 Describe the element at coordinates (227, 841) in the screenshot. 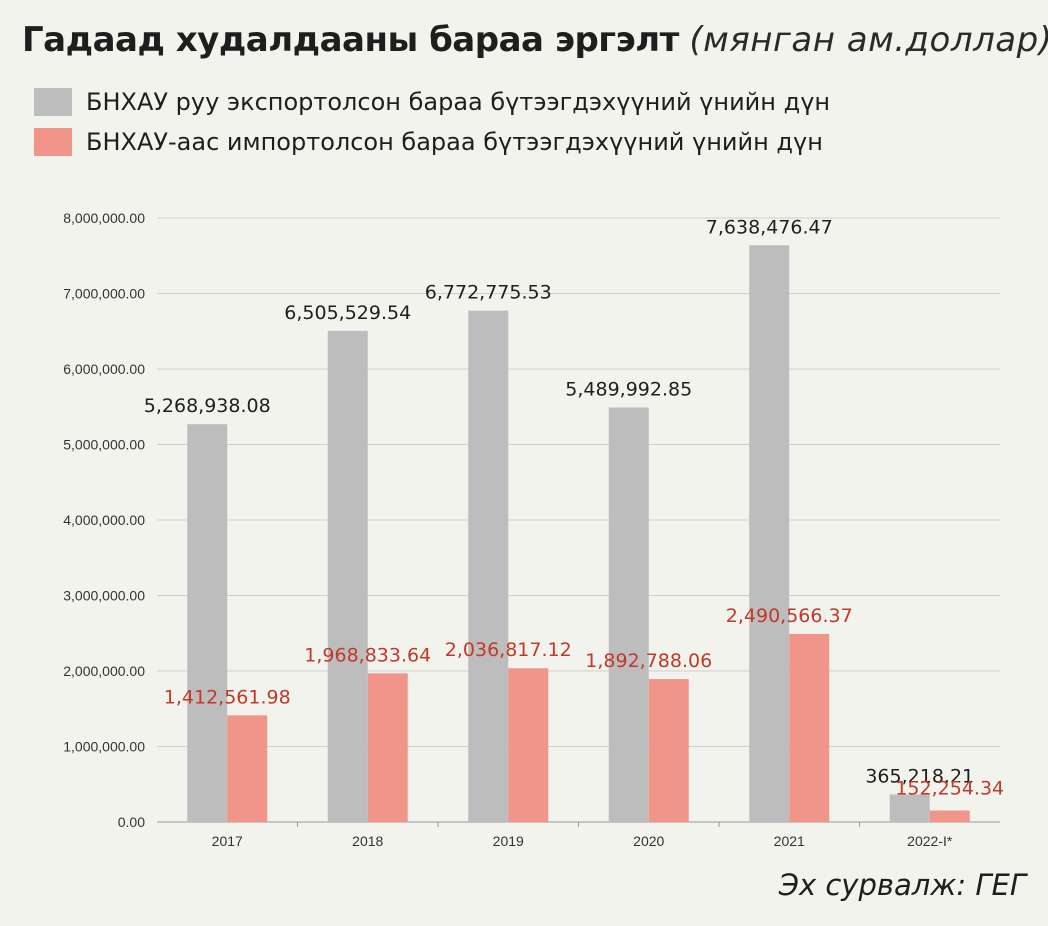

I see `x-tick-label: 2017` at that location.